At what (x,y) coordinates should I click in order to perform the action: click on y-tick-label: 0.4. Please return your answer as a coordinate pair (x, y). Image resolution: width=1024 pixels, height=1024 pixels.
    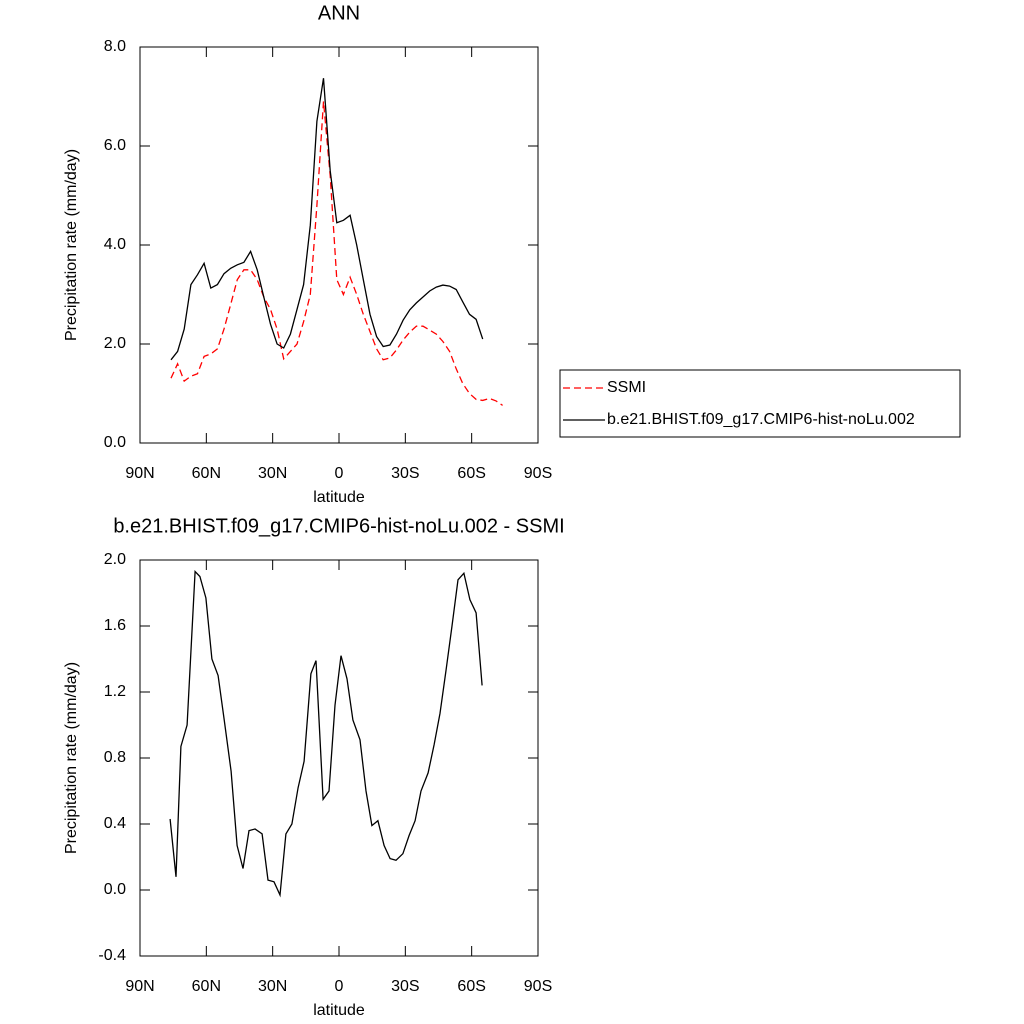
    Looking at the image, I should click on (115, 823).